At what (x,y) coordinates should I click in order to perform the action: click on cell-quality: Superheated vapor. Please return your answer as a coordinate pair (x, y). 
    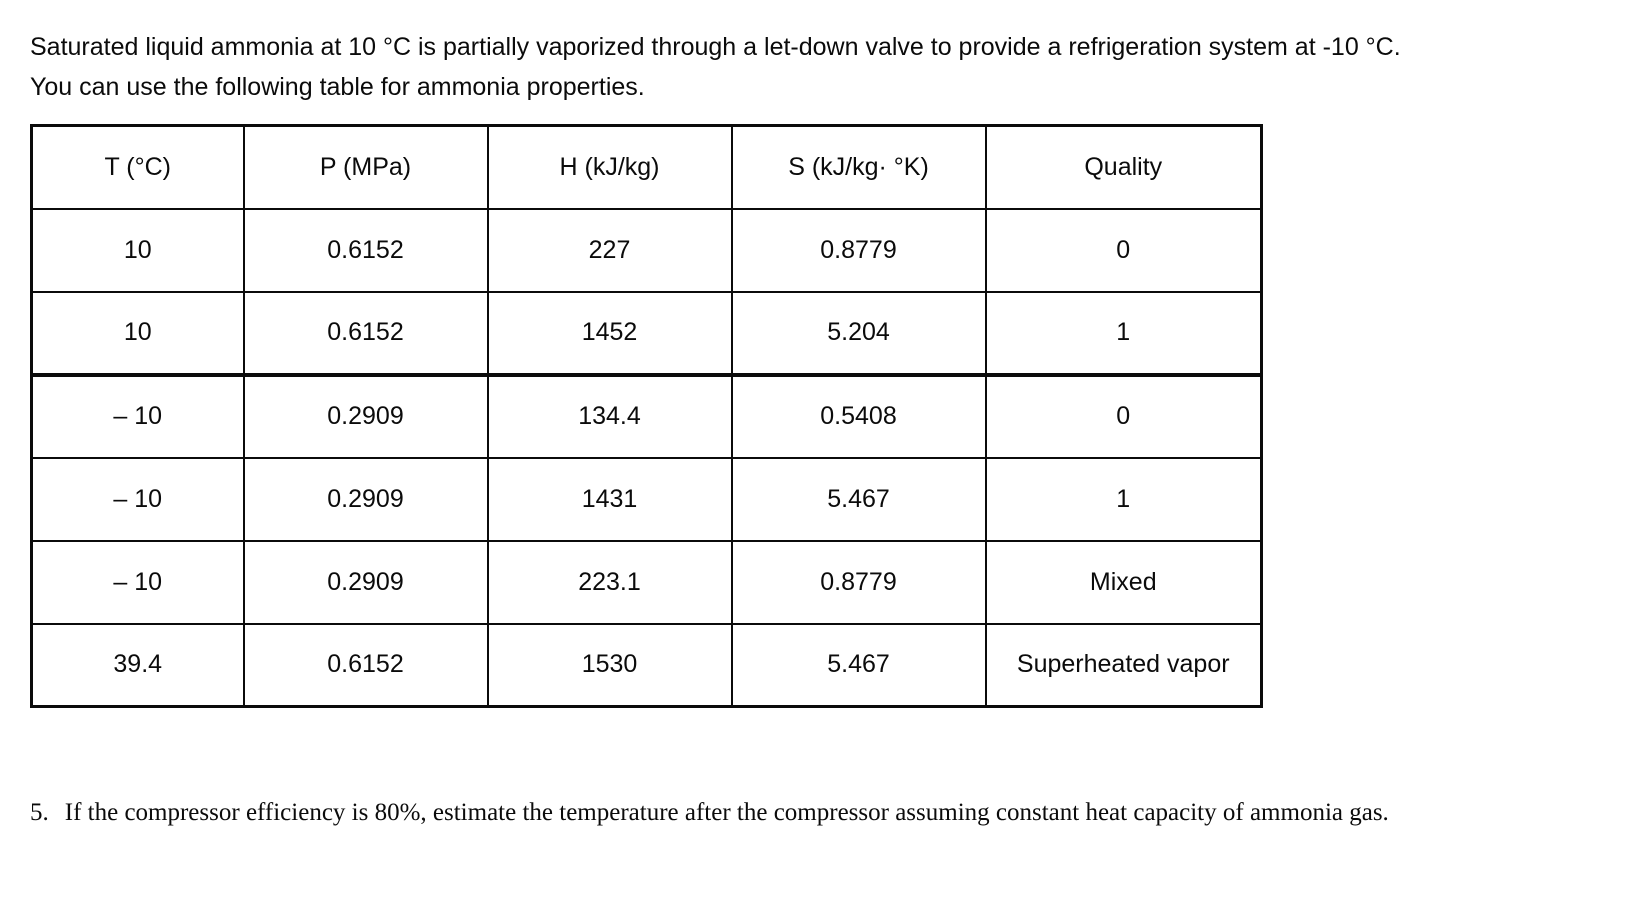
    Looking at the image, I should click on (1123, 665).